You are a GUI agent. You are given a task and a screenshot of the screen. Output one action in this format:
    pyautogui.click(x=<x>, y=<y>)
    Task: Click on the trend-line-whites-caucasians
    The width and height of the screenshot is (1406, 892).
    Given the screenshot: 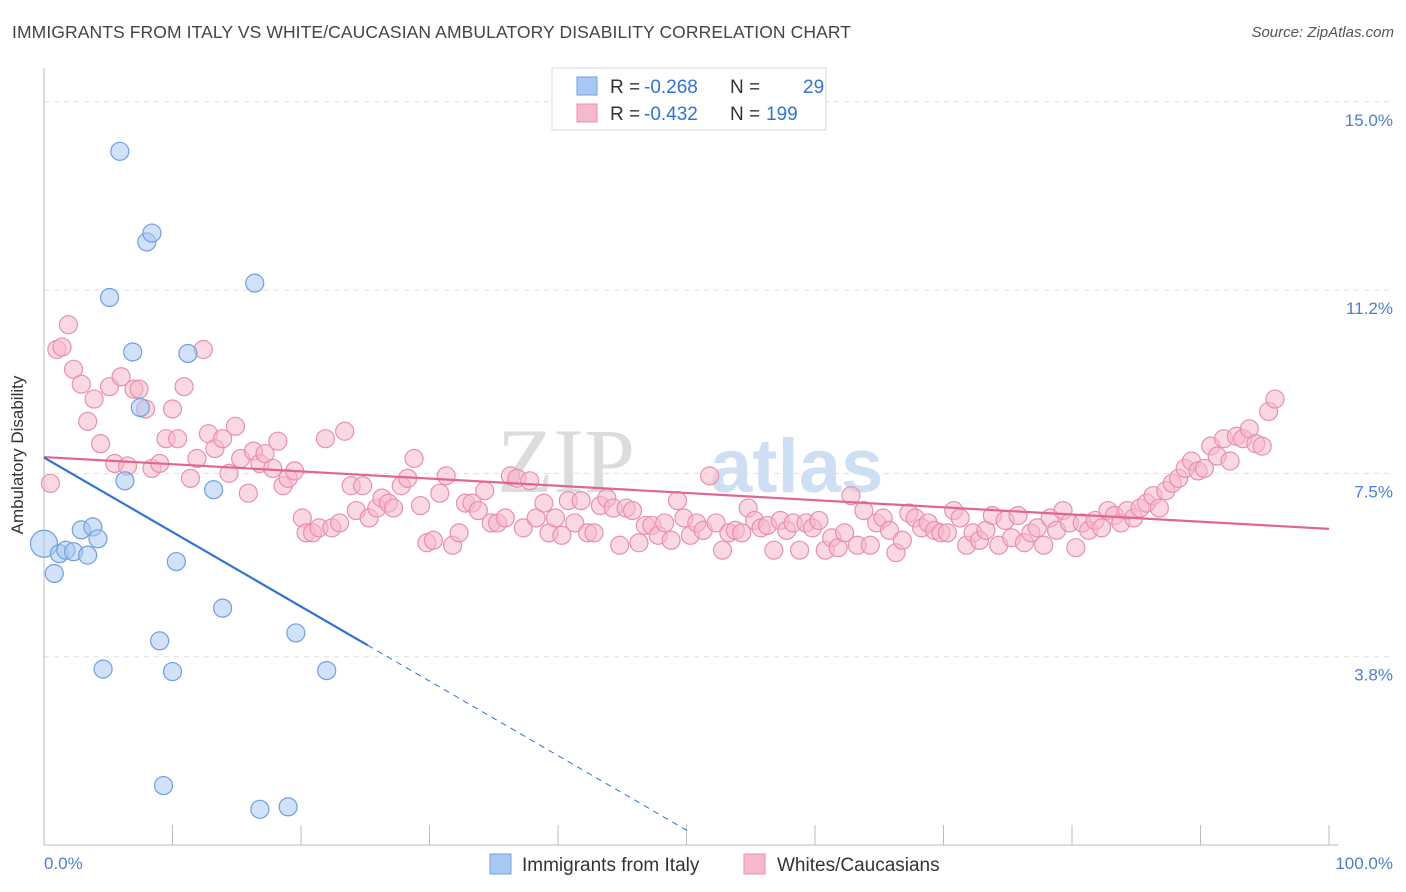 What is the action you would take?
    pyautogui.click(x=686, y=492)
    